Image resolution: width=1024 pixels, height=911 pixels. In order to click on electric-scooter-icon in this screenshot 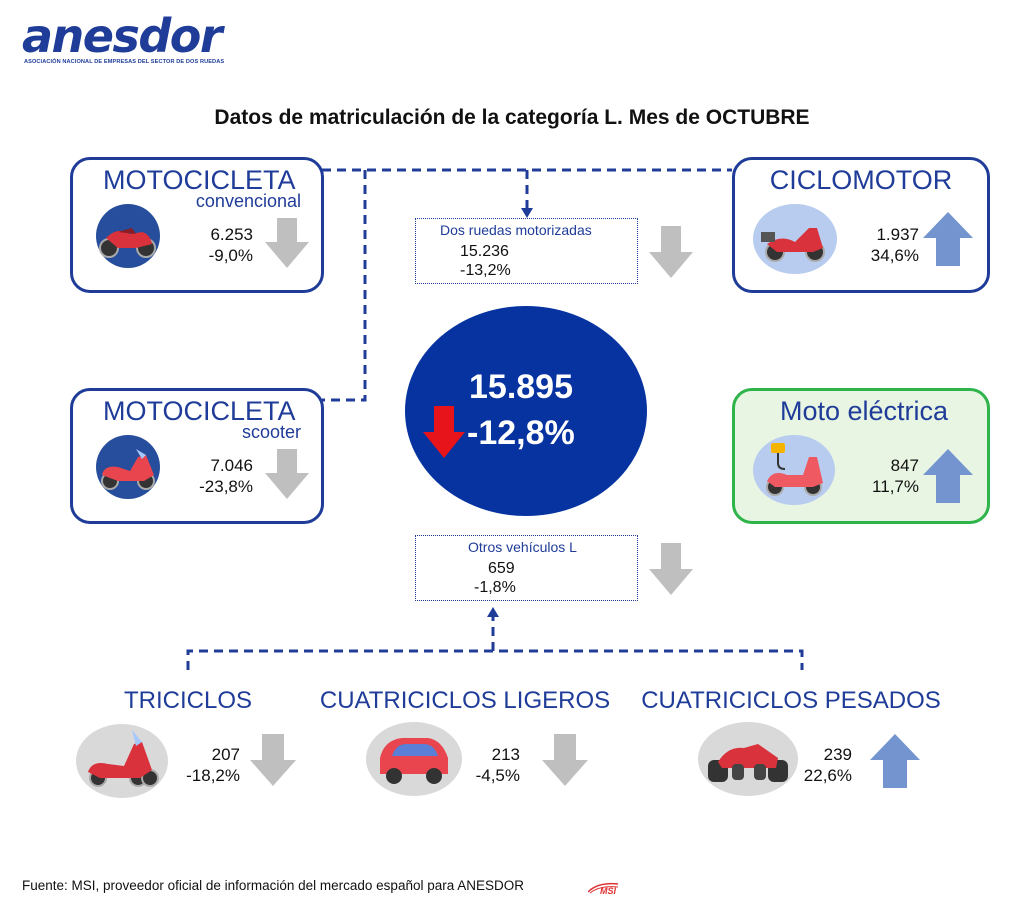, I will do `click(794, 470)`.